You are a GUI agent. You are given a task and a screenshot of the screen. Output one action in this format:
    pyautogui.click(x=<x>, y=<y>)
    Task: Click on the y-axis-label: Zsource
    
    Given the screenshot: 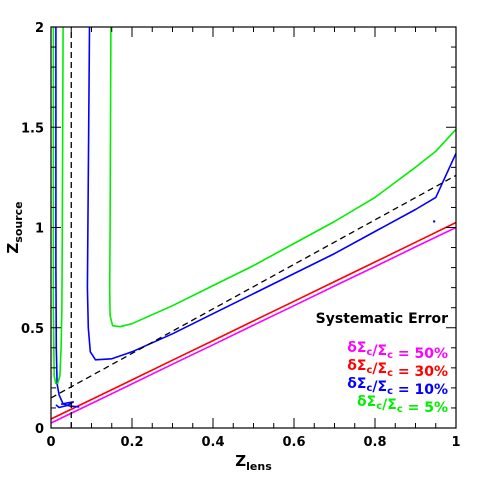 What is the action you would take?
    pyautogui.click(x=14, y=227)
    